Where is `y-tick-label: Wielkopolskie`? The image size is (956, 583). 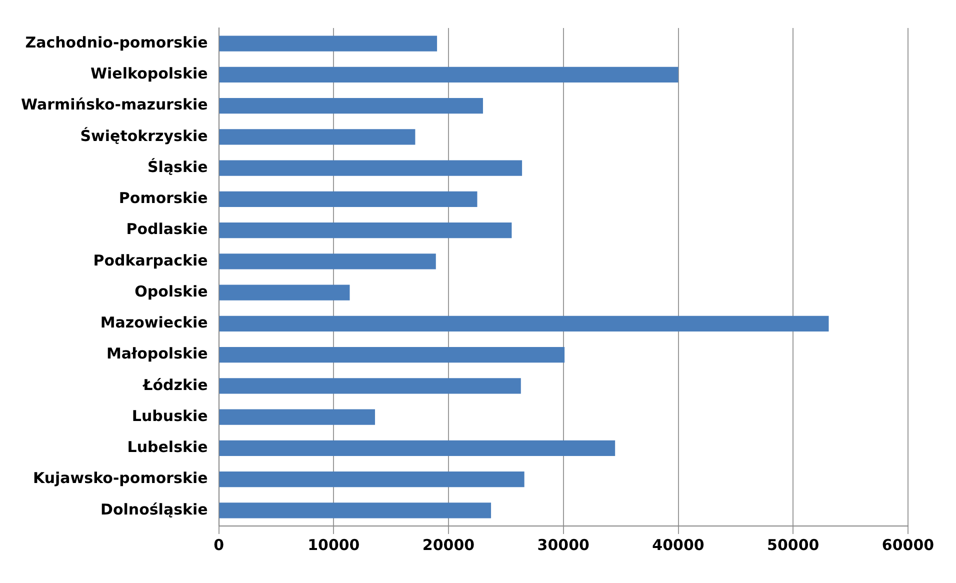
y-tick-label: Wielkopolskie is located at coordinates (149, 73).